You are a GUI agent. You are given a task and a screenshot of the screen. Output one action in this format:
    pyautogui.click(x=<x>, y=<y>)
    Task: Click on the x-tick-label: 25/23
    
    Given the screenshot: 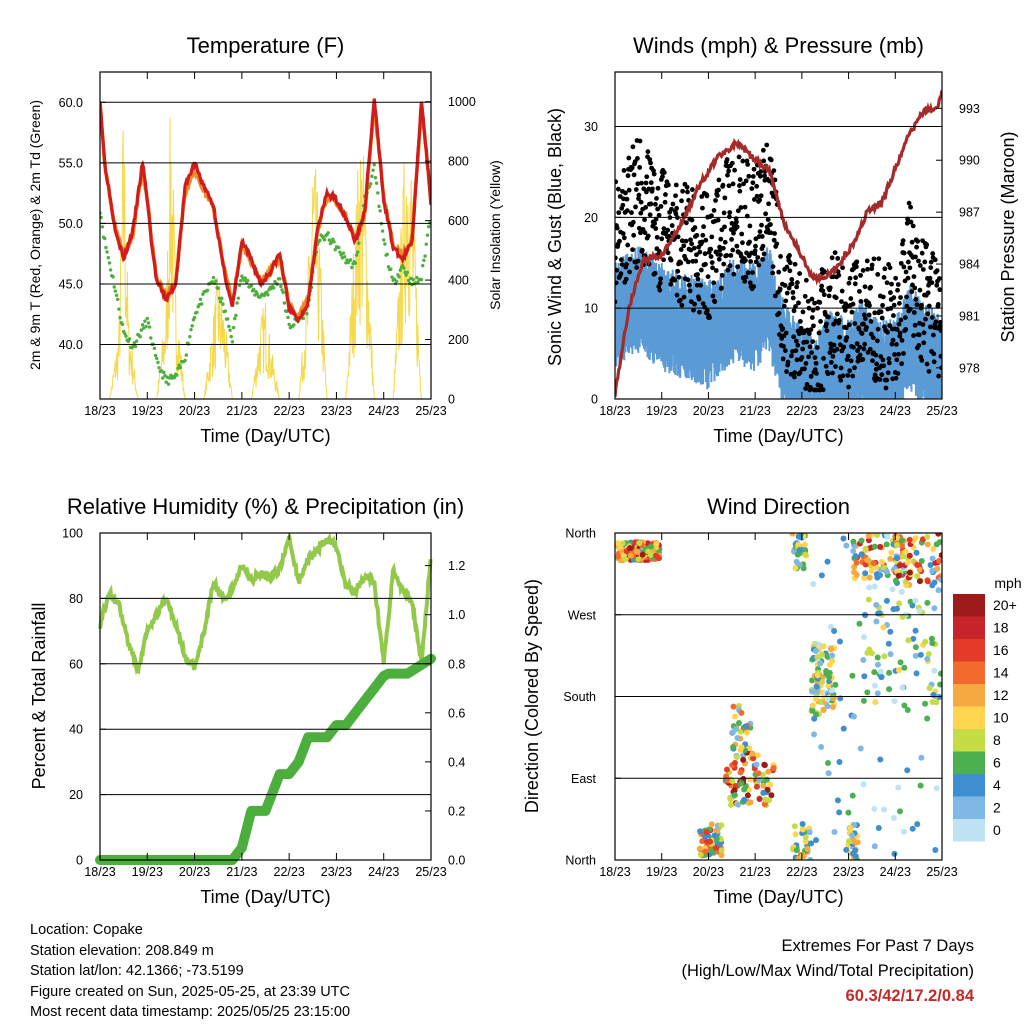 What is the action you would take?
    pyautogui.click(x=941, y=411)
    